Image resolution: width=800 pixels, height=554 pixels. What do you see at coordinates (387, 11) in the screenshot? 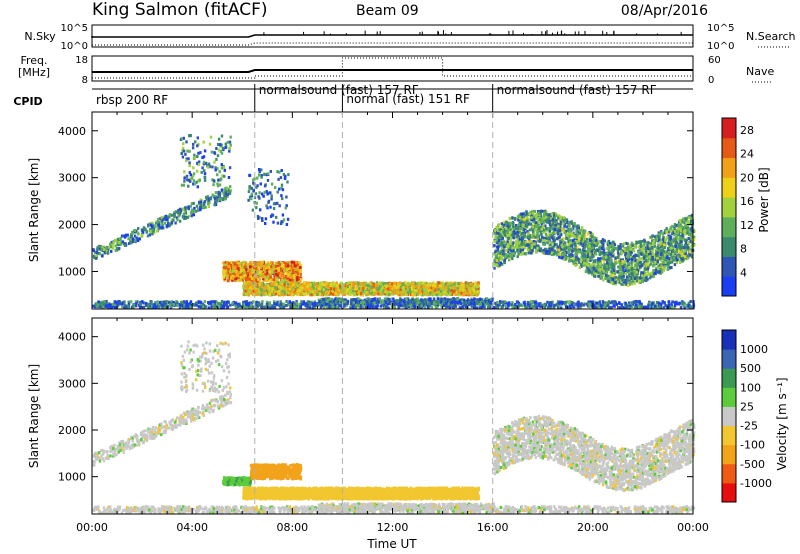
I see `beam-label: Beam 09` at bounding box center [387, 11].